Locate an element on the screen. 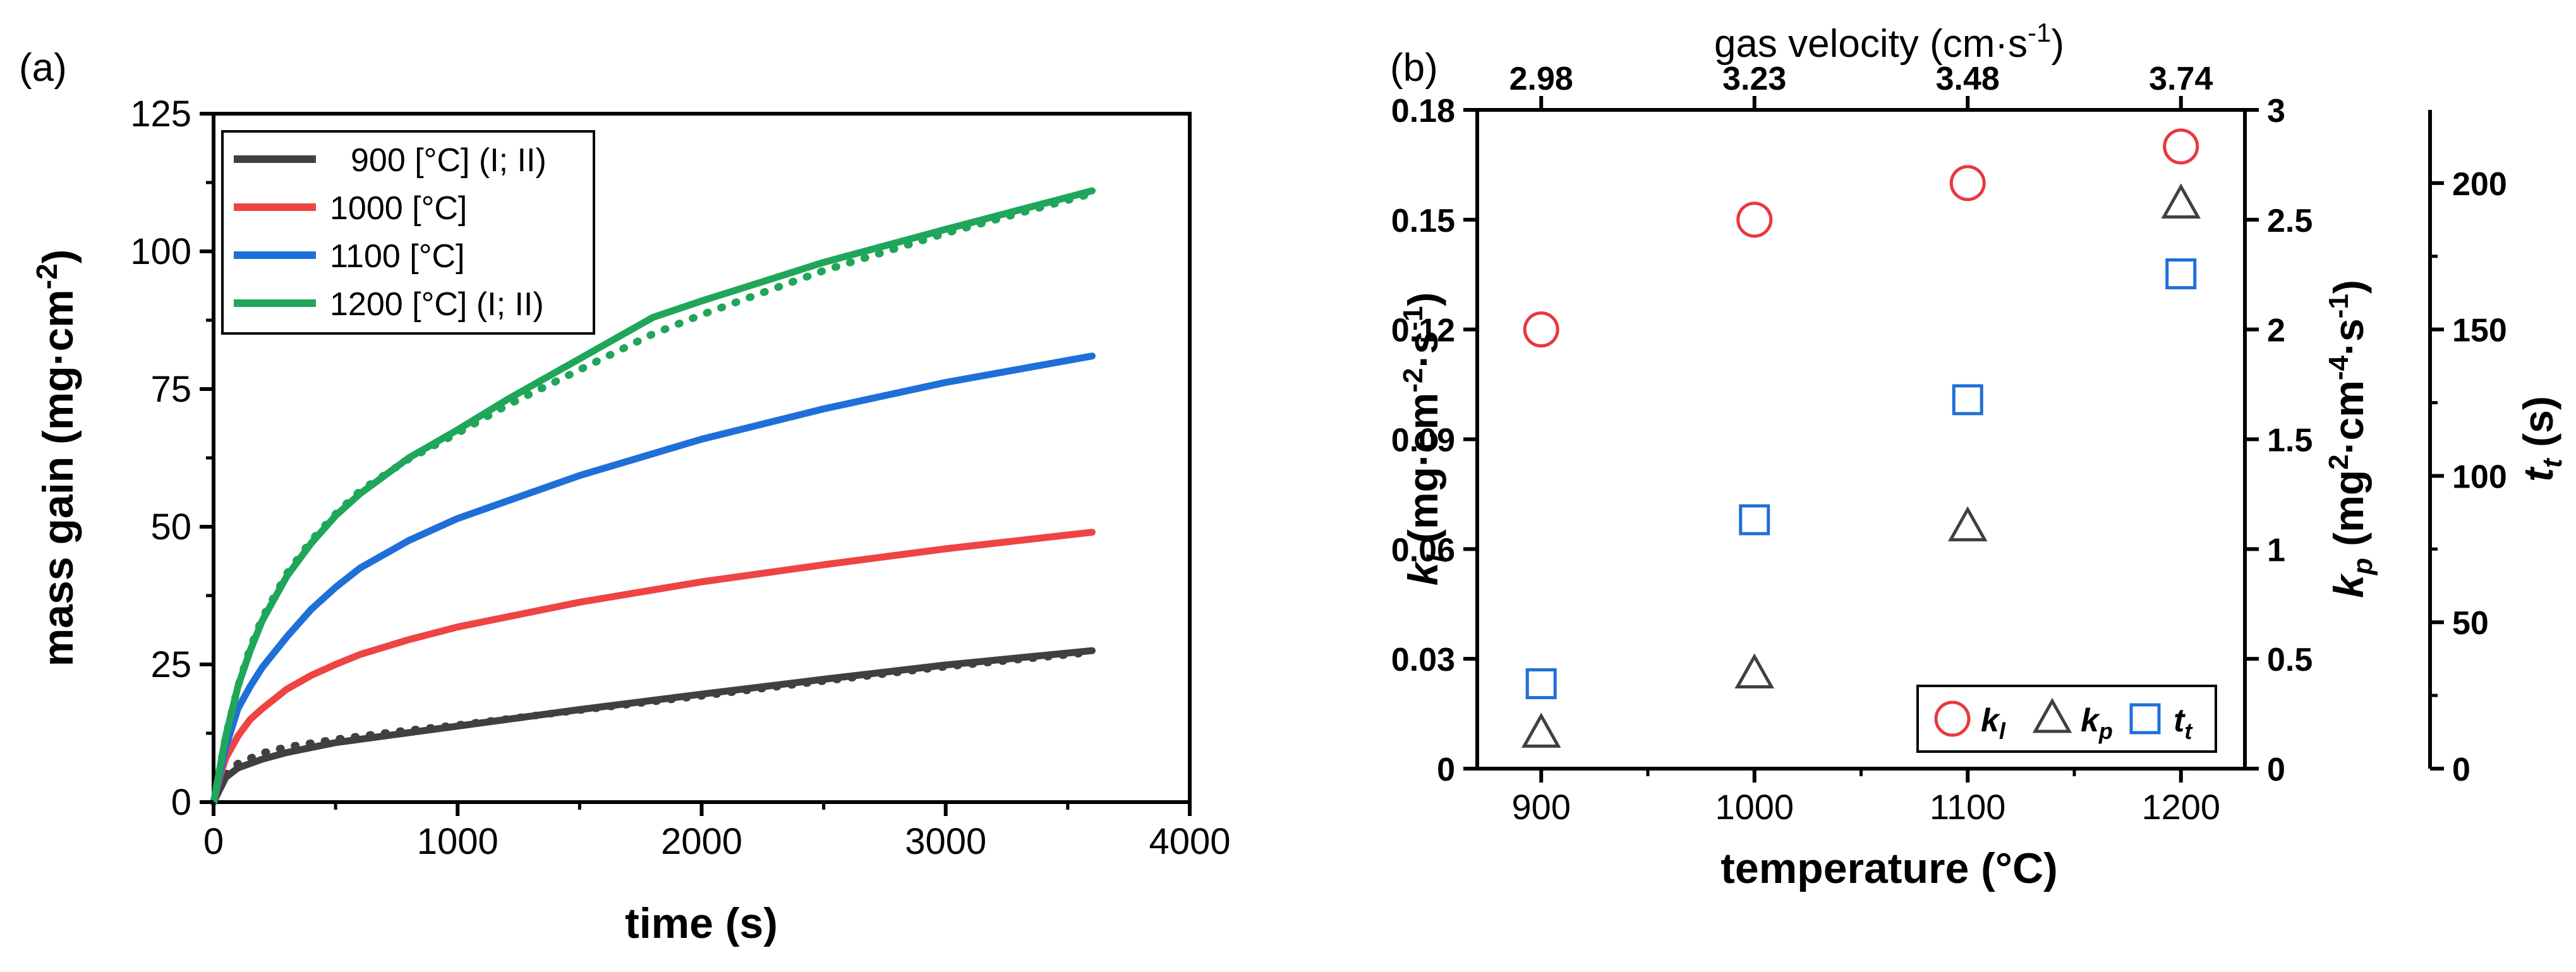 This screenshot has height=972, width=2576. panel-a-y-tick-label: 75 is located at coordinates (170, 389).